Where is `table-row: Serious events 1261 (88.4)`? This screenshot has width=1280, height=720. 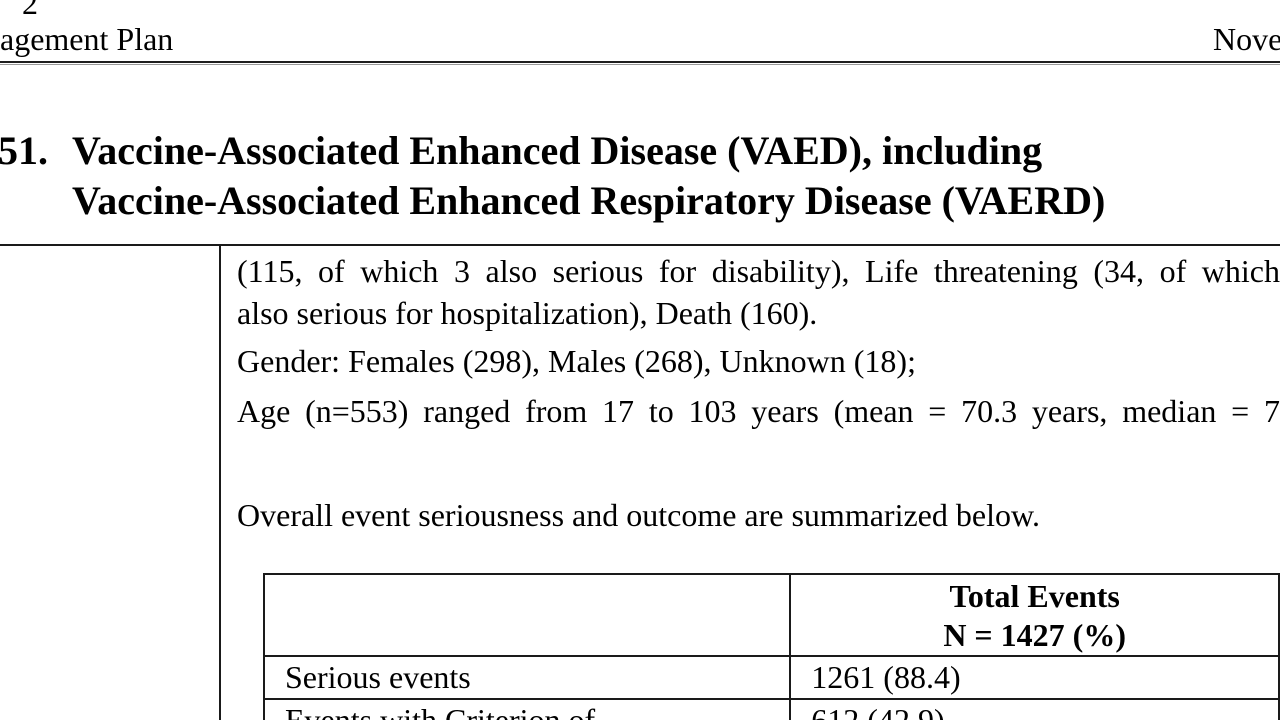 table-row: Serious events 1261 (88.4) is located at coordinates (771, 677).